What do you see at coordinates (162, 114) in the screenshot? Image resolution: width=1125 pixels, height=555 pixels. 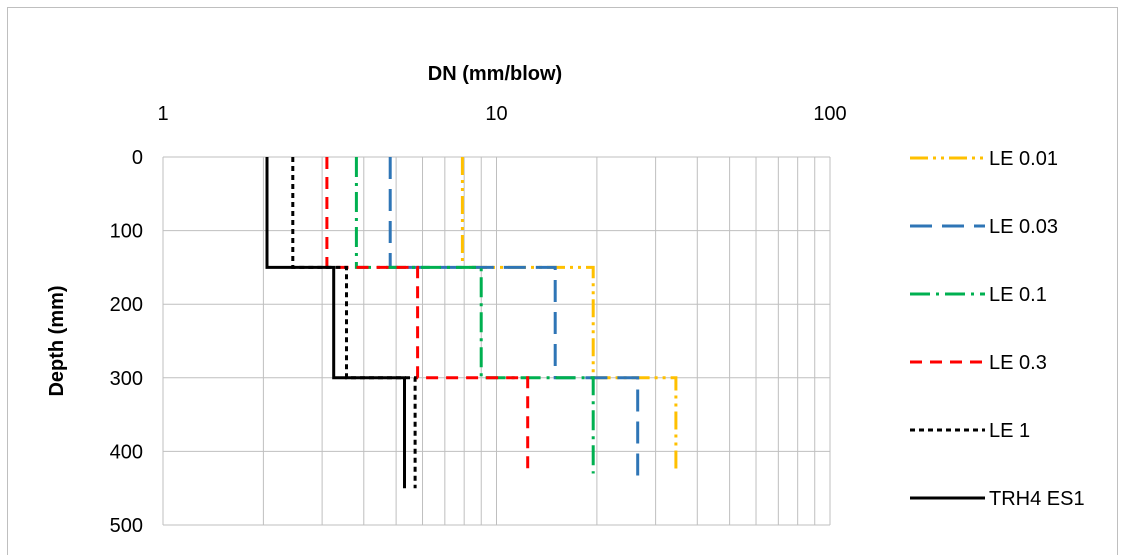 I see `x-tick-label: 1` at bounding box center [162, 114].